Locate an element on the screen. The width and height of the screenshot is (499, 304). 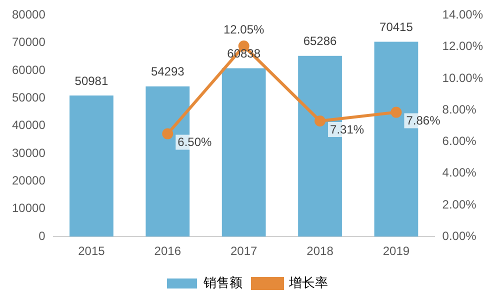
y2-tick-label: 8.00% is located at coordinates (459, 109).